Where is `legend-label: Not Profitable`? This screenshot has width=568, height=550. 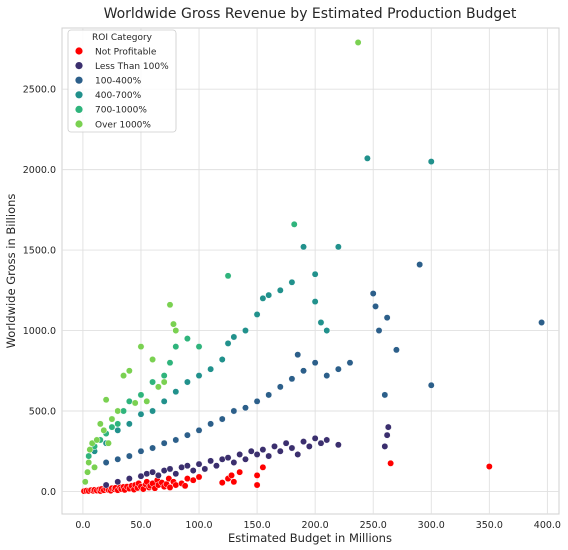
legend-label: Not Profitable is located at coordinates (126, 52).